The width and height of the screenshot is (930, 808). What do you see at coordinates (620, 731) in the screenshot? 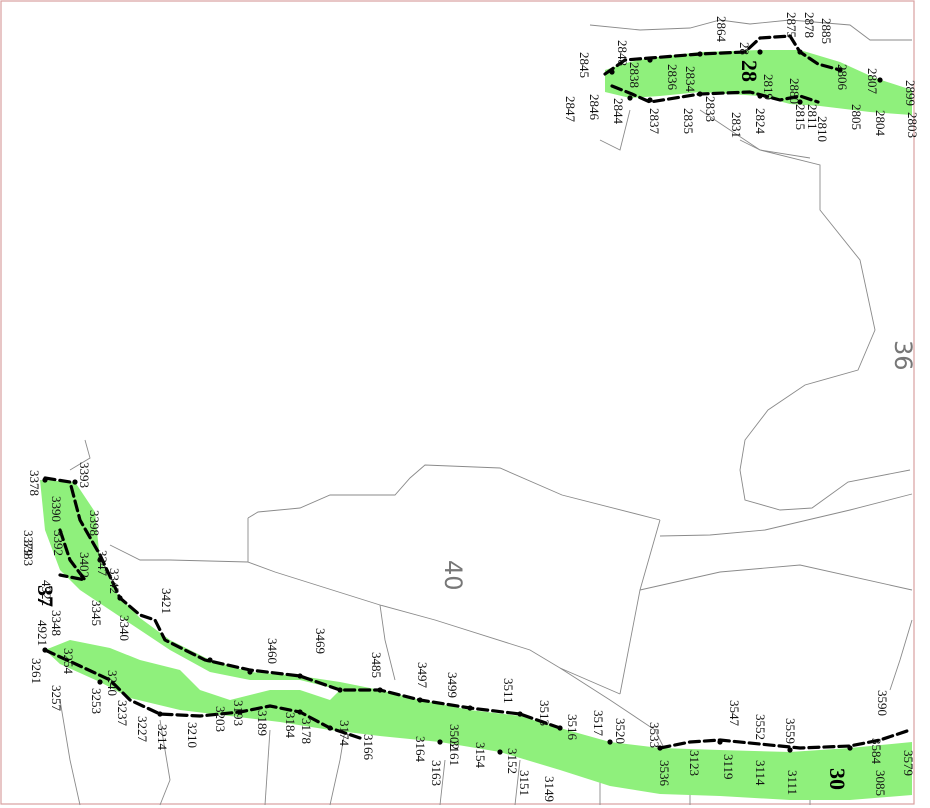
I see `station-label-3520: 3520` at bounding box center [620, 731].